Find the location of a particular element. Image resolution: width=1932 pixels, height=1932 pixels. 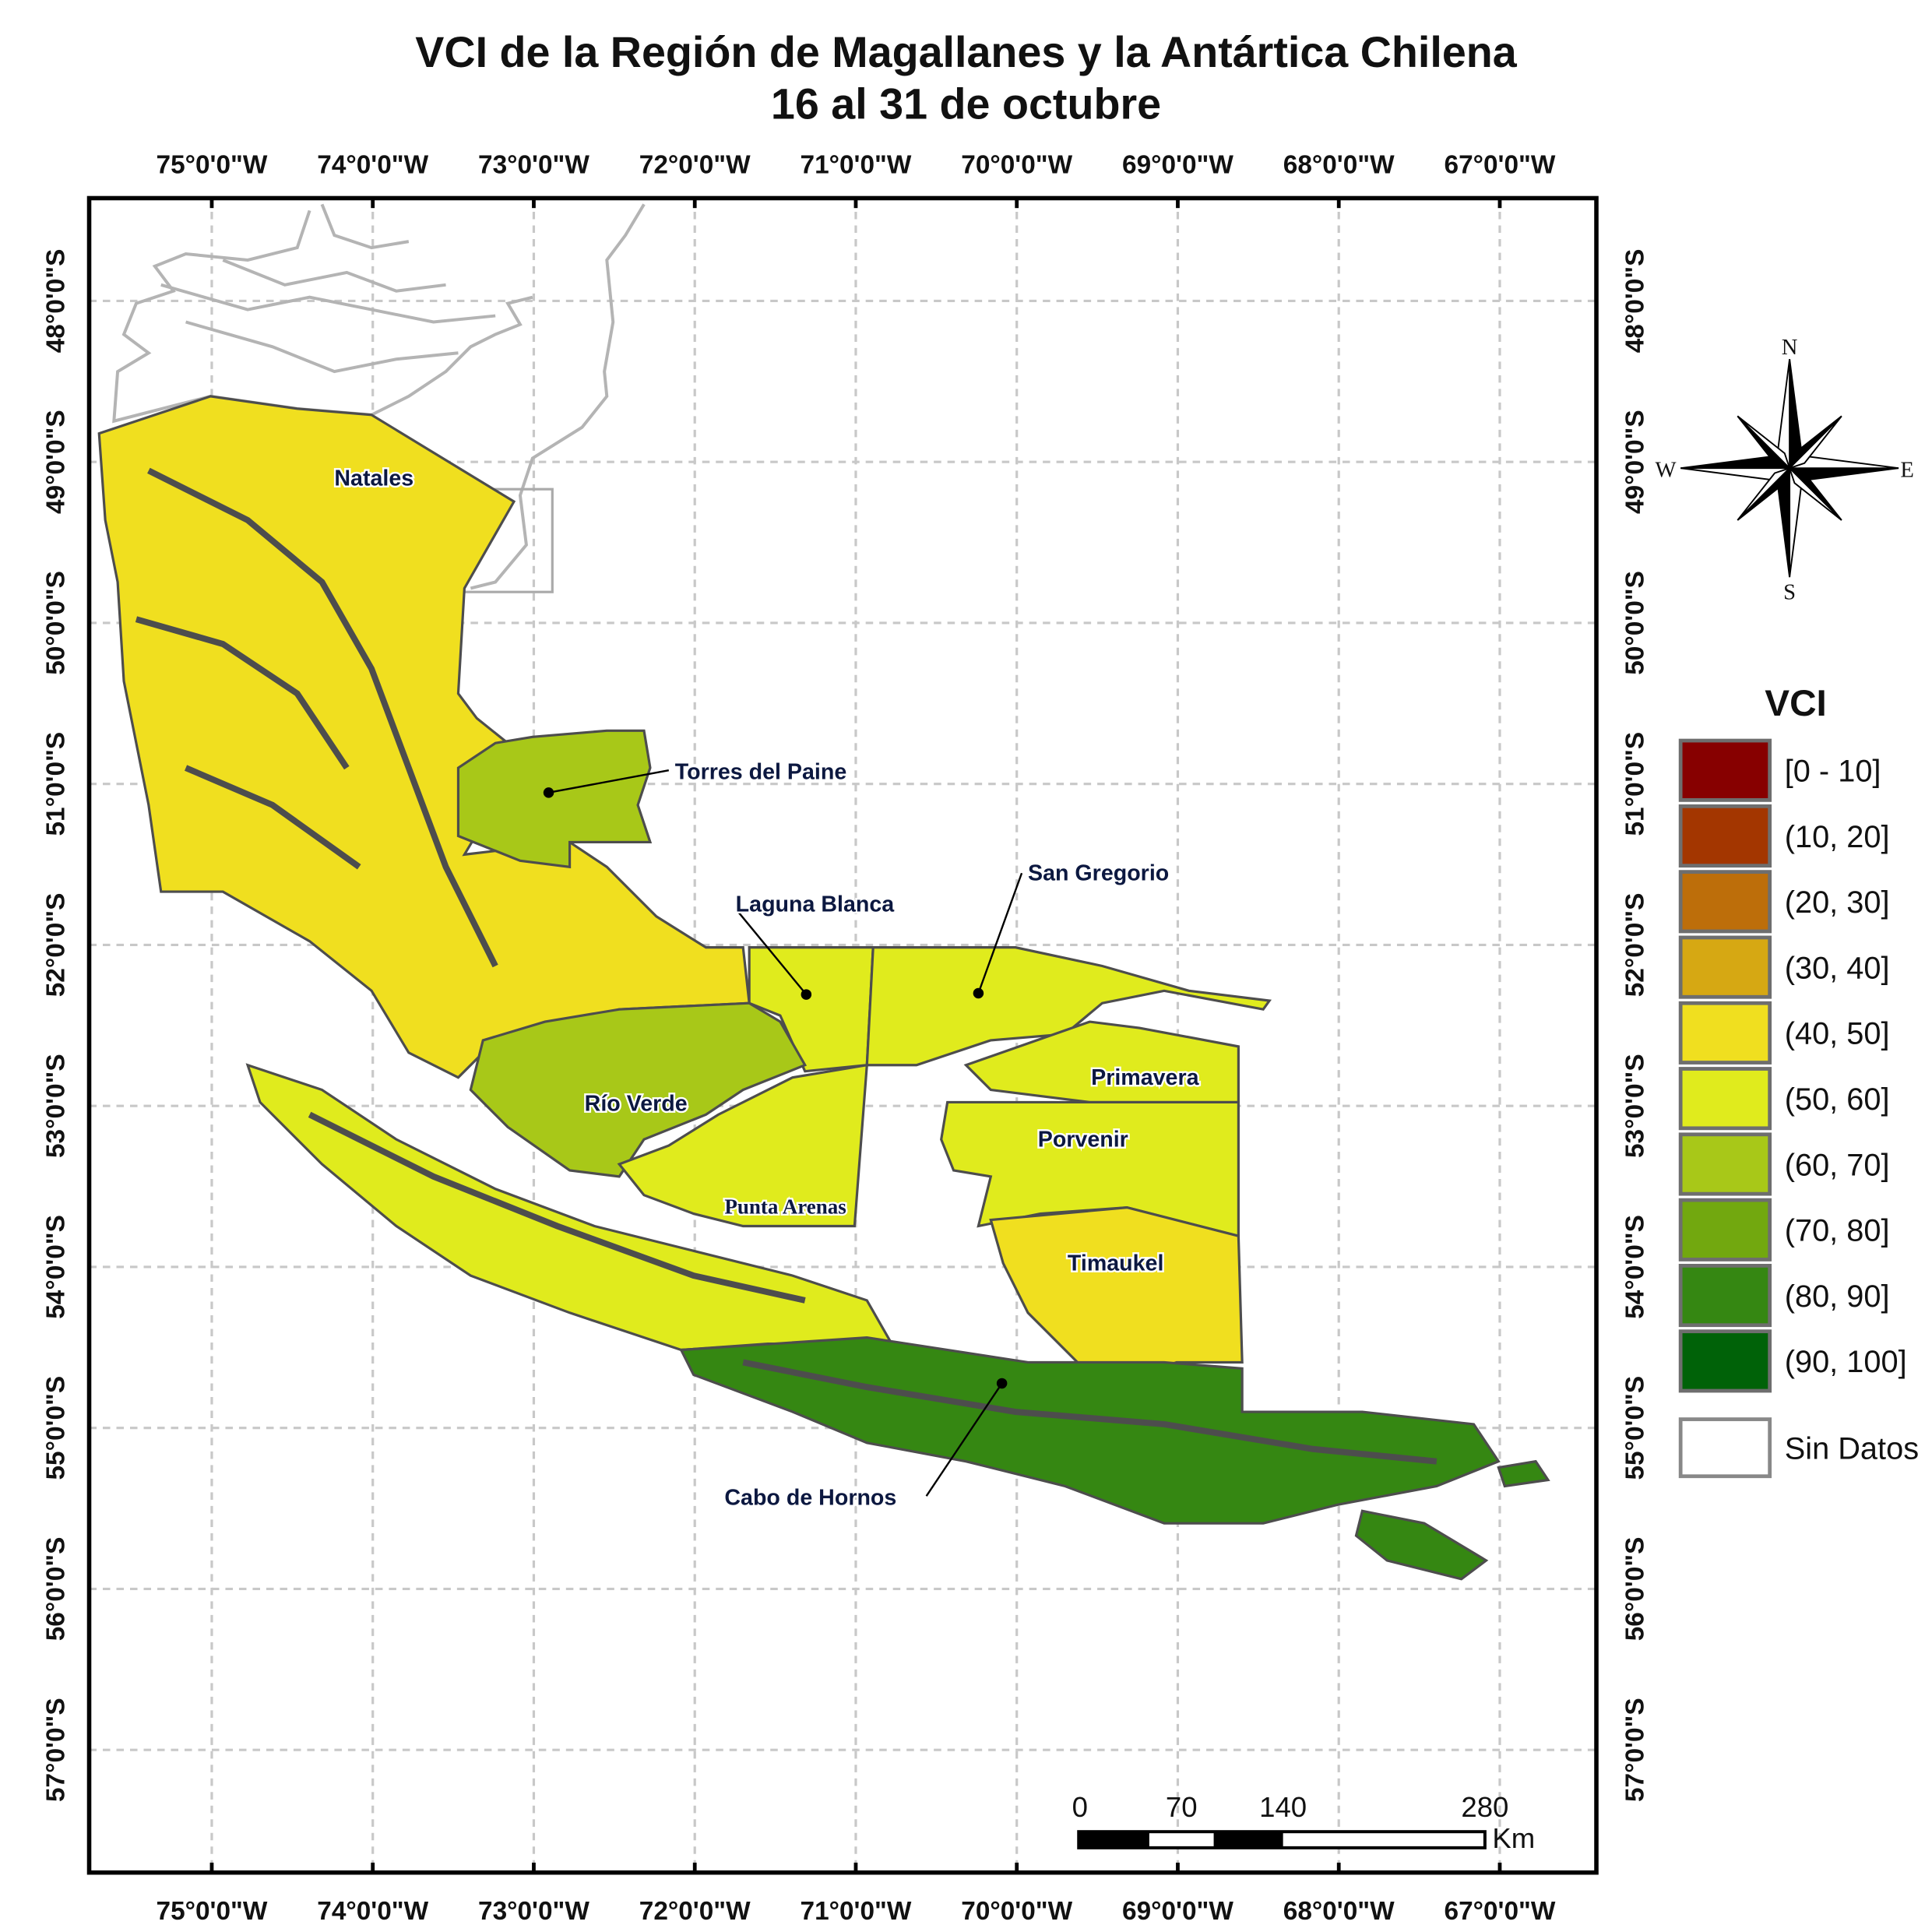

region-labels is located at coordinates (783, 1133).